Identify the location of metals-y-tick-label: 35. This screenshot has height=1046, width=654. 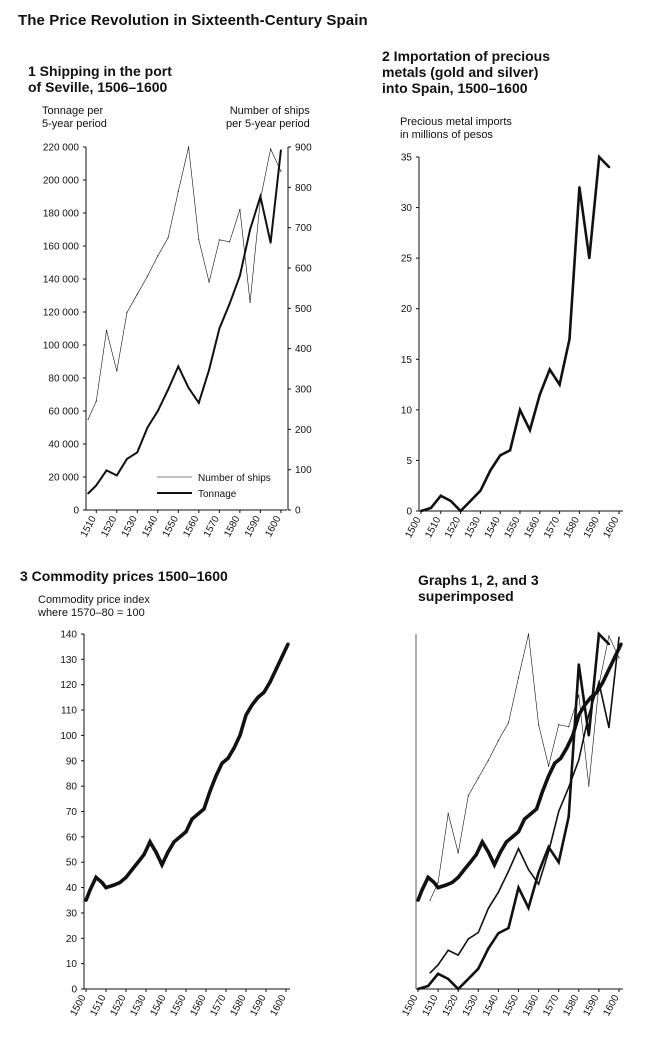
(407, 158).